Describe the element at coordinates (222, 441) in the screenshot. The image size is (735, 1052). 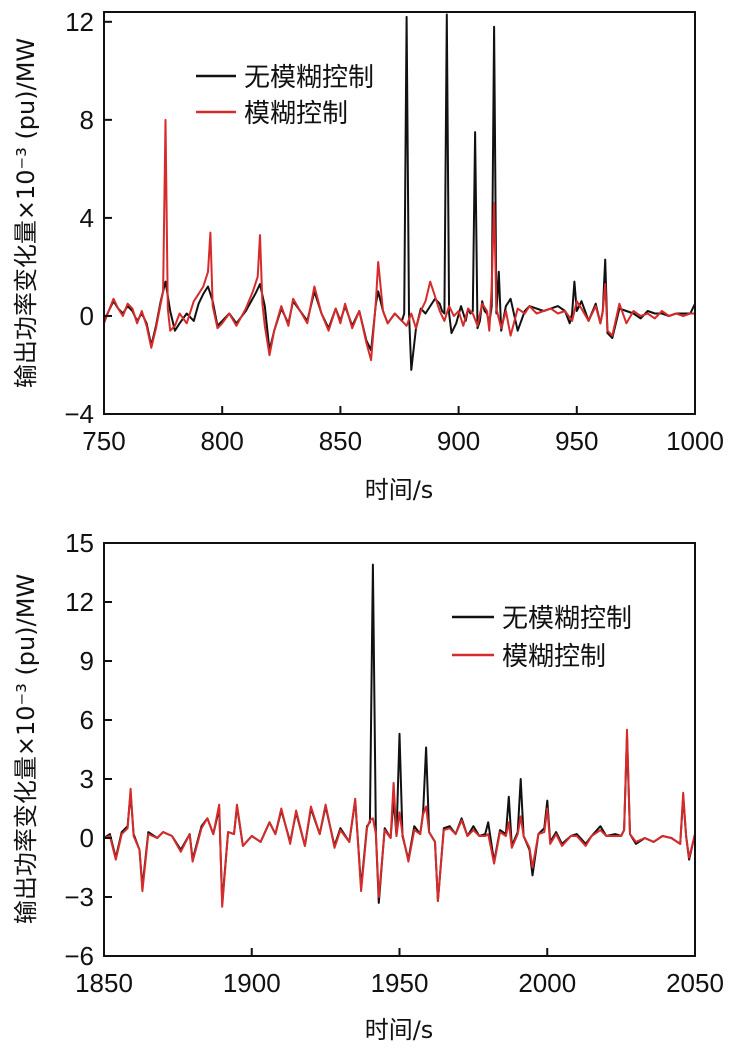
I see `x-tick-label: 800` at that location.